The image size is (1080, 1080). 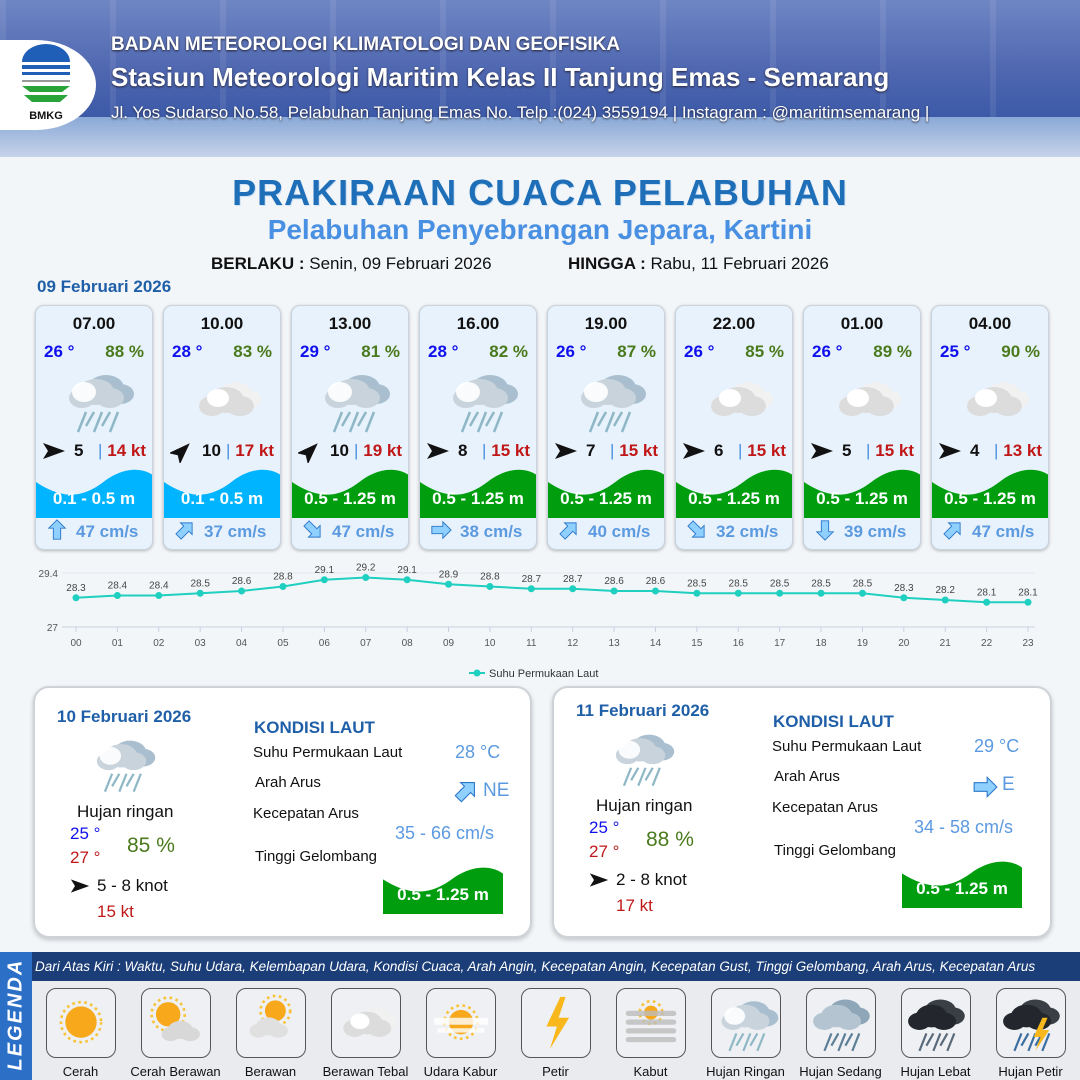 I want to click on x-tick-label: 11, so click(x=531, y=643).